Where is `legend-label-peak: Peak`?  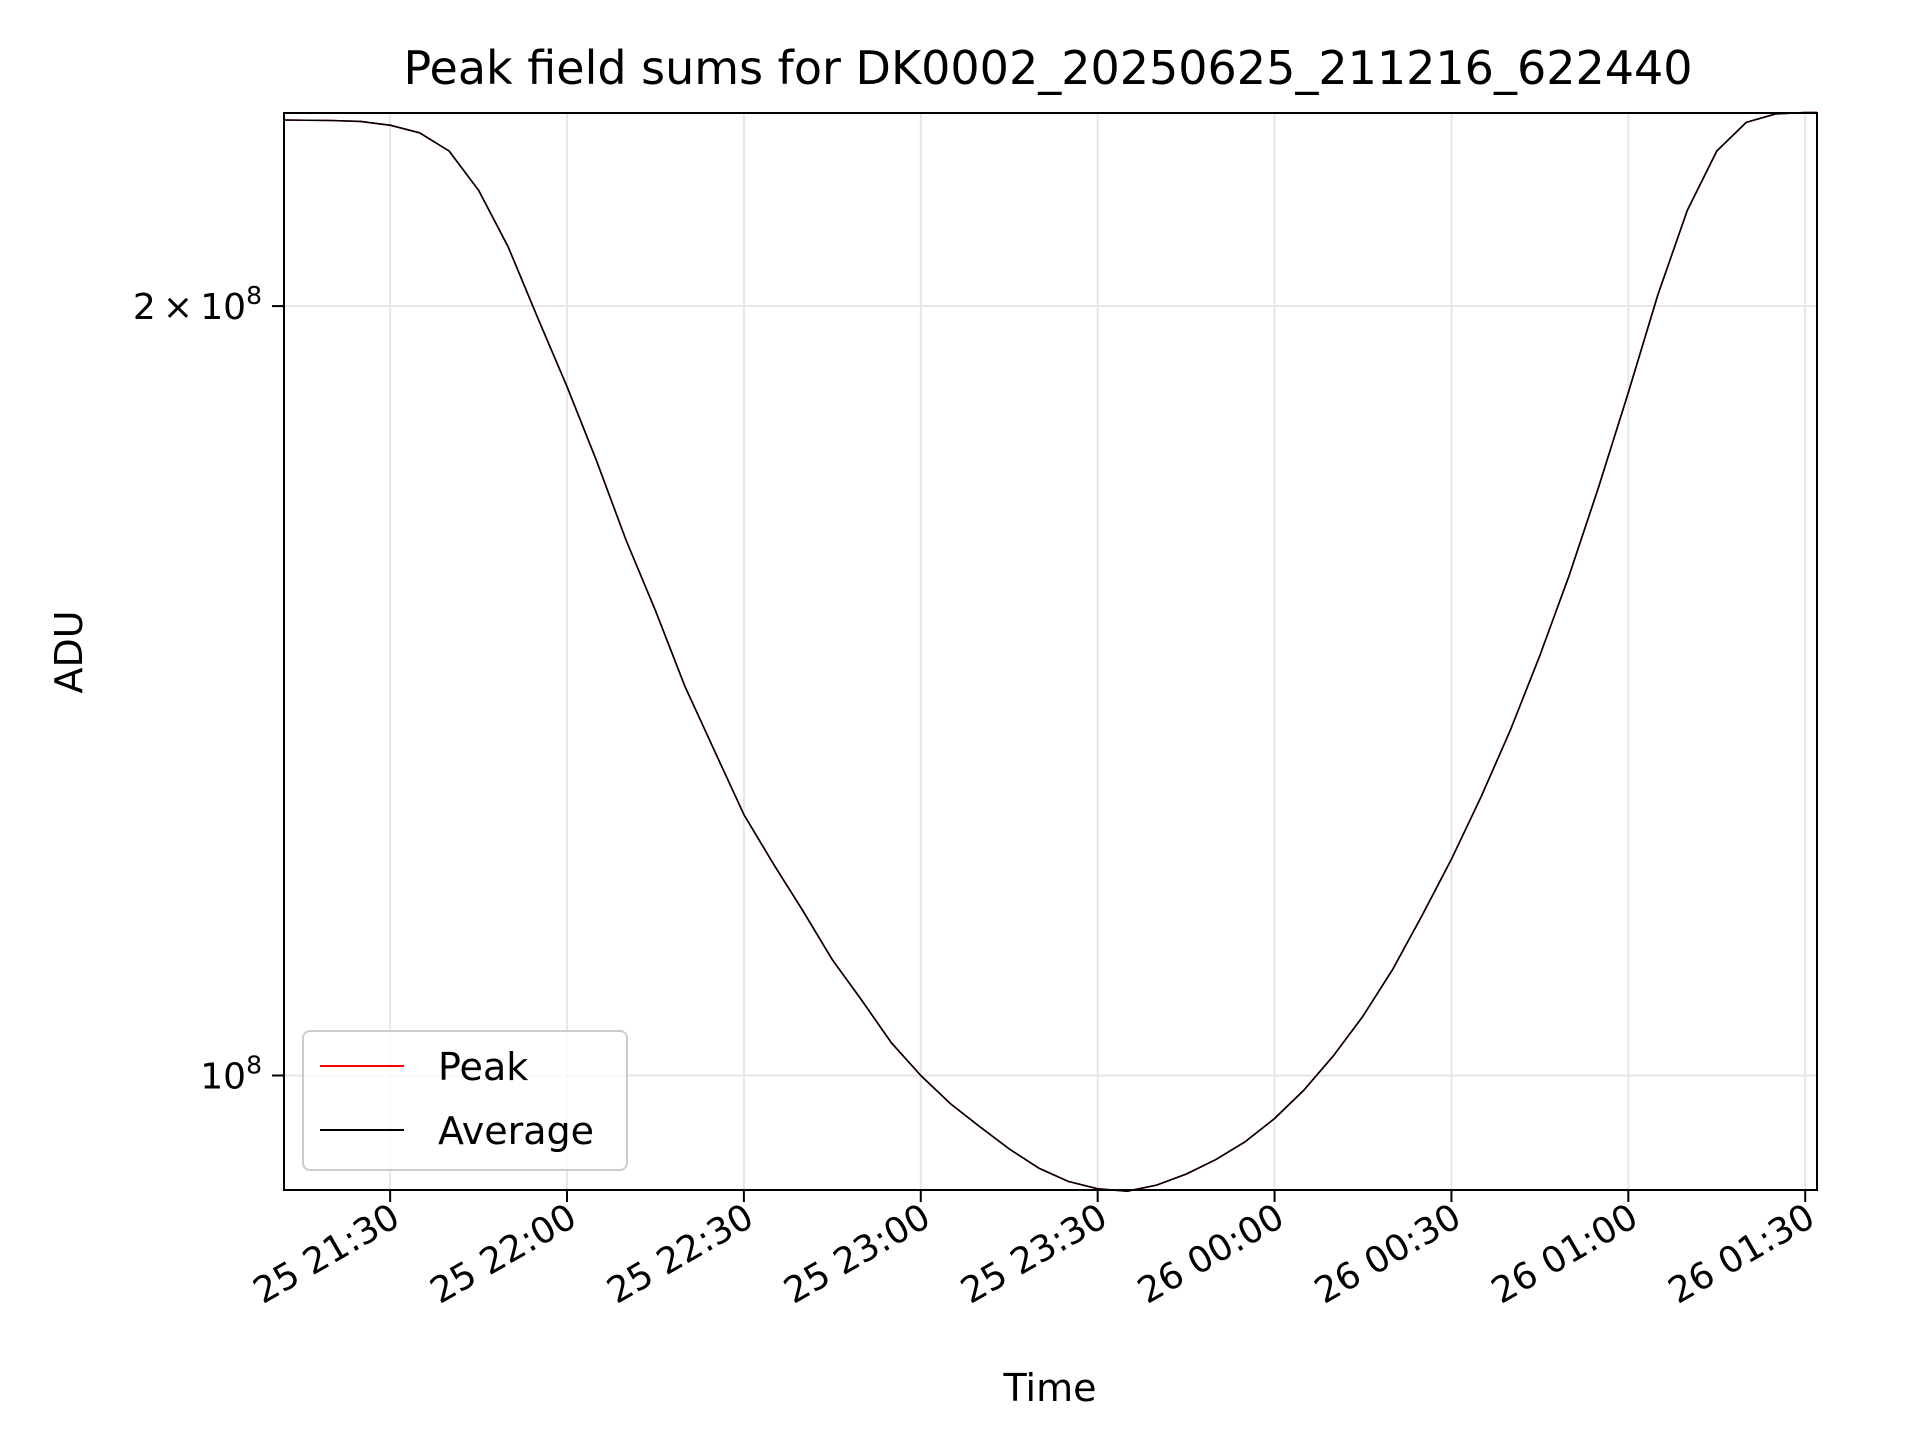 legend-label-peak: Peak is located at coordinates (483, 1067).